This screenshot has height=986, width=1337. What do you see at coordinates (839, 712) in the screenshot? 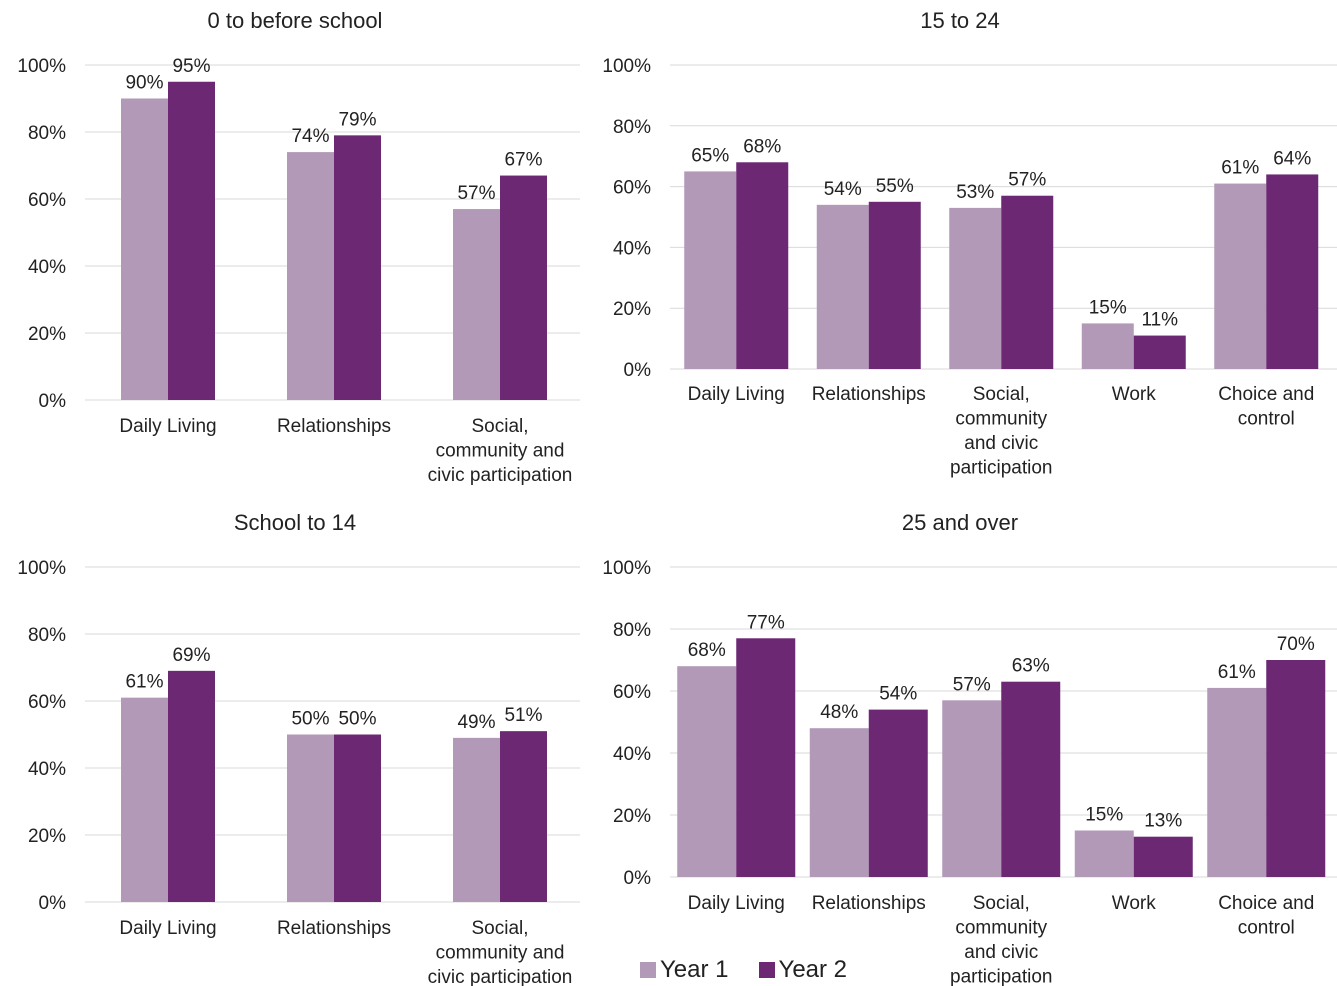
I see `data-label: 48%` at bounding box center [839, 712].